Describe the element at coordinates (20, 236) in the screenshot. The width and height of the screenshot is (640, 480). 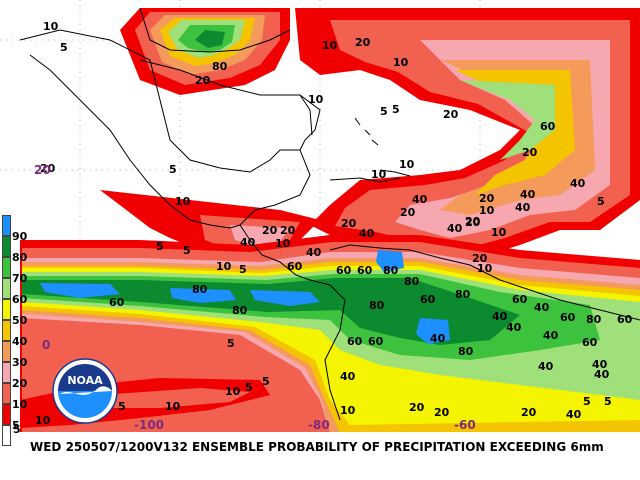
I see `legend-label: 90` at that location.